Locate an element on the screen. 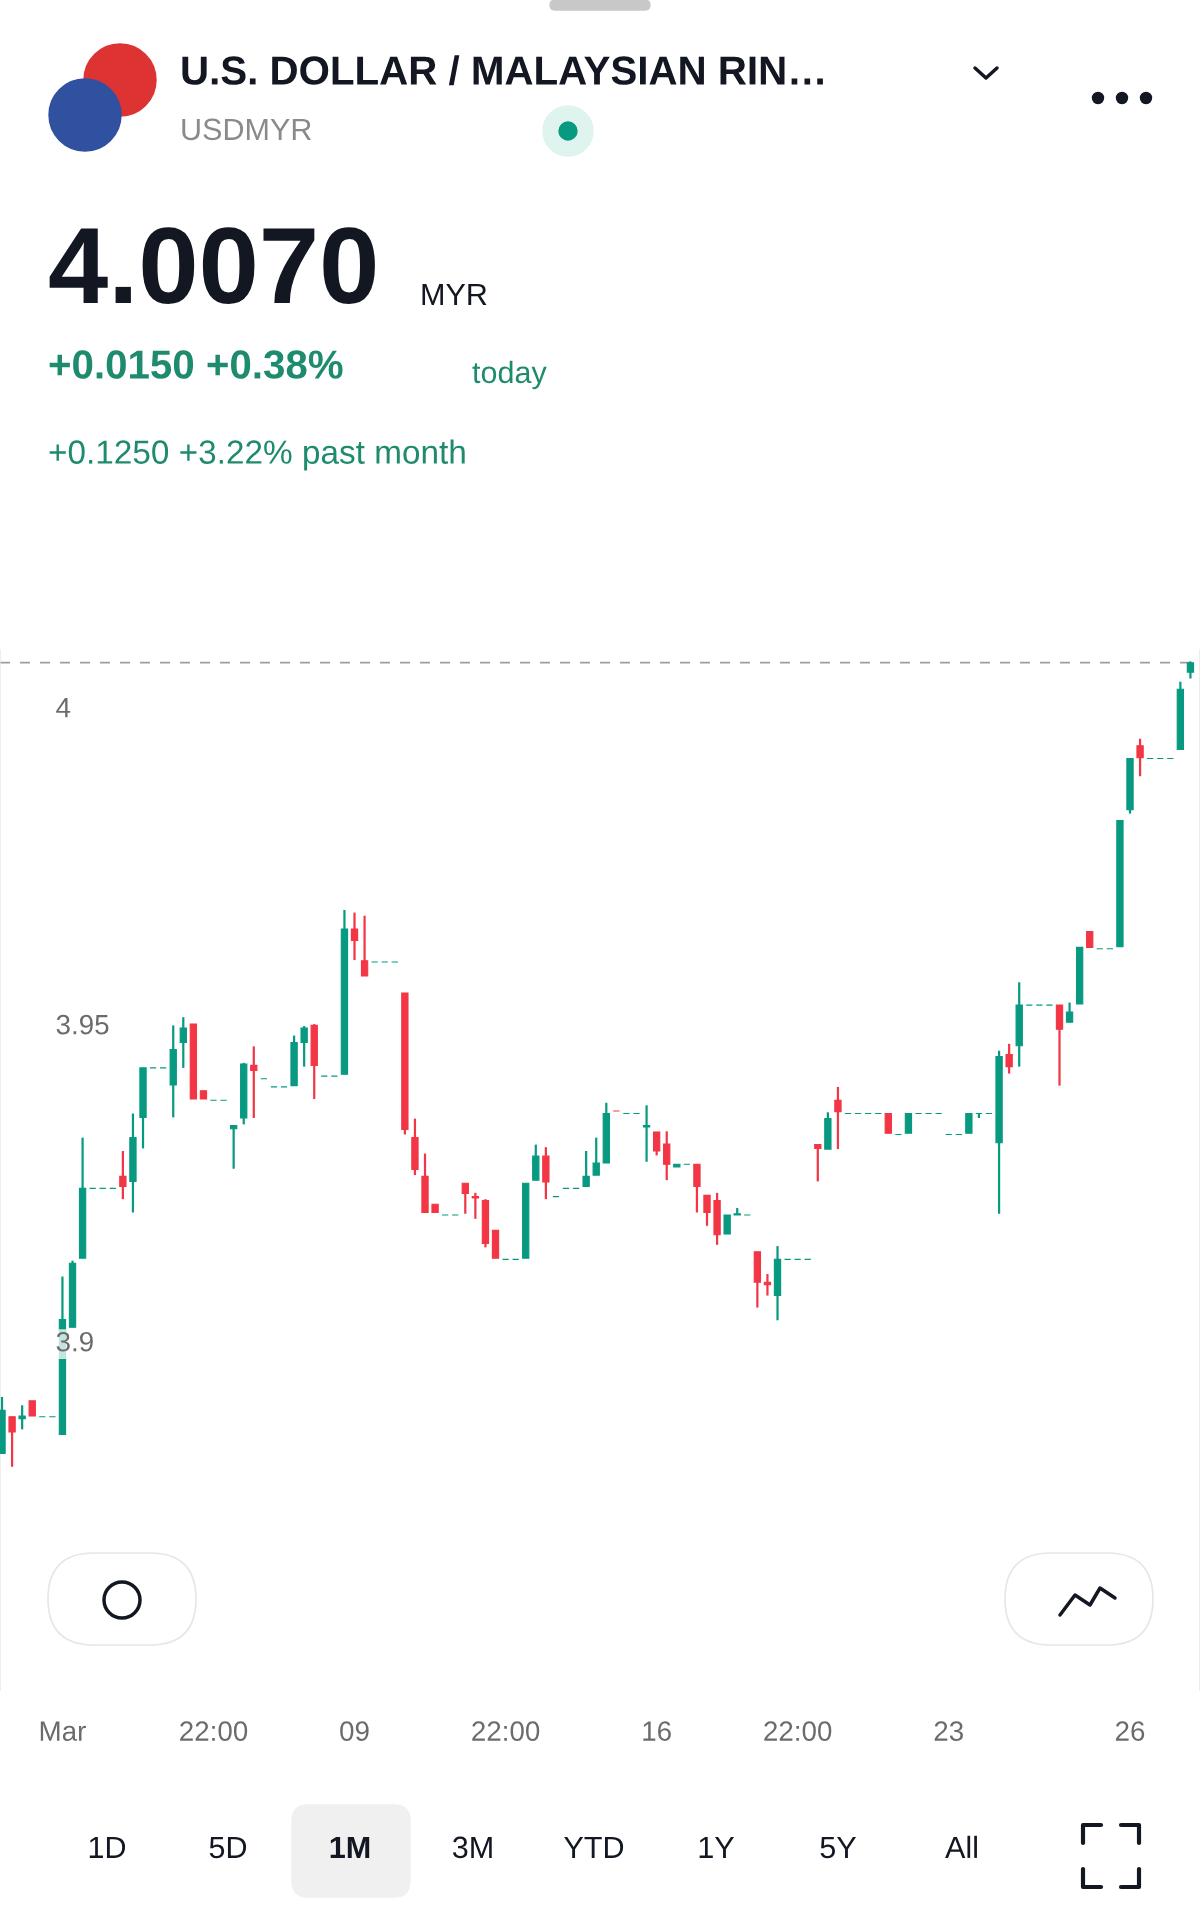 Image resolution: width=1200 pixels, height=1930 pixels. chart-subtitle: USDMYR is located at coordinates (246, 129).